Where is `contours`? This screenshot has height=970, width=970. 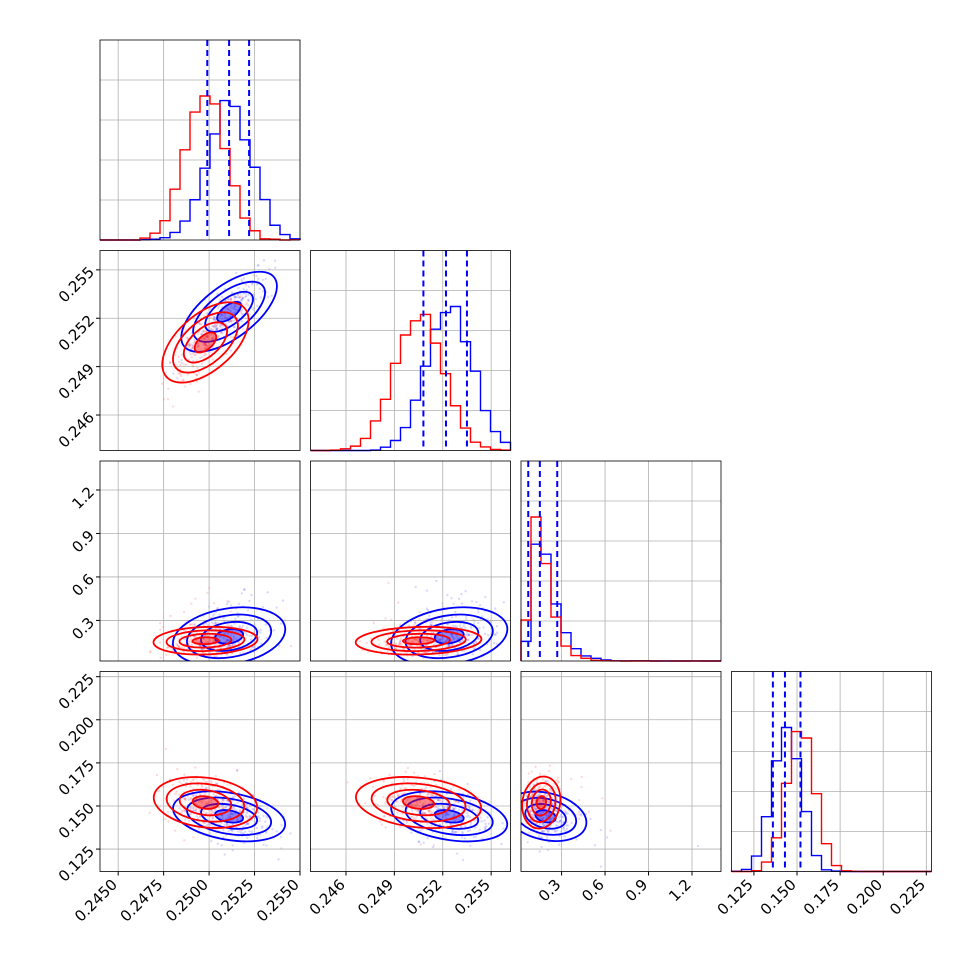 contours is located at coordinates (219, 809).